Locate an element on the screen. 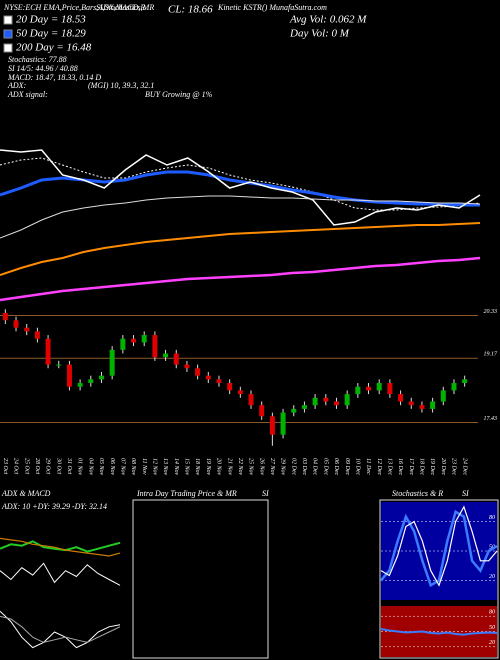 The image size is (500, 660). x-tick-label: 05 Nov is located at coordinates (101, 467).